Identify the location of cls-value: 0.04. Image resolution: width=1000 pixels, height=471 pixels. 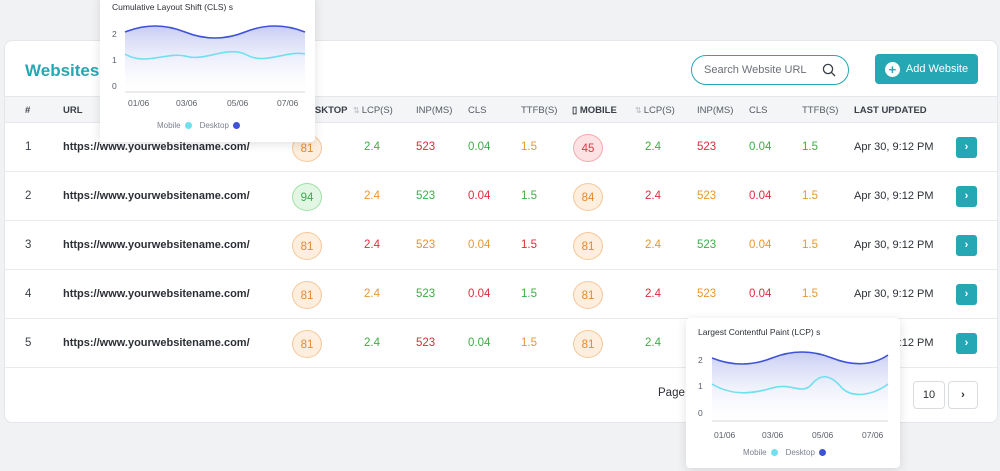
(479, 294).